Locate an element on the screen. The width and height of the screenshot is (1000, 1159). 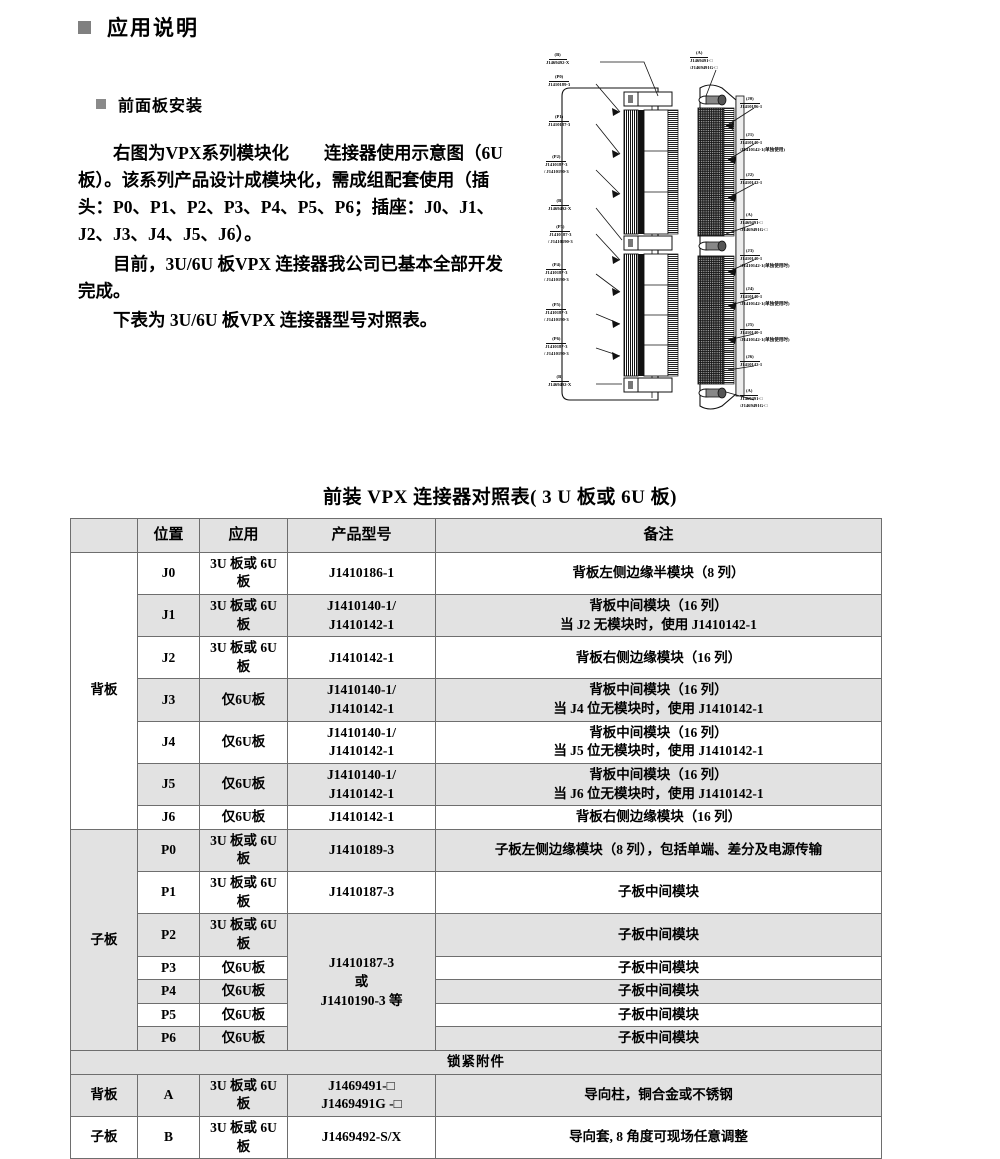
column-header-3: 产品型号 is located at coordinates (361, 535).